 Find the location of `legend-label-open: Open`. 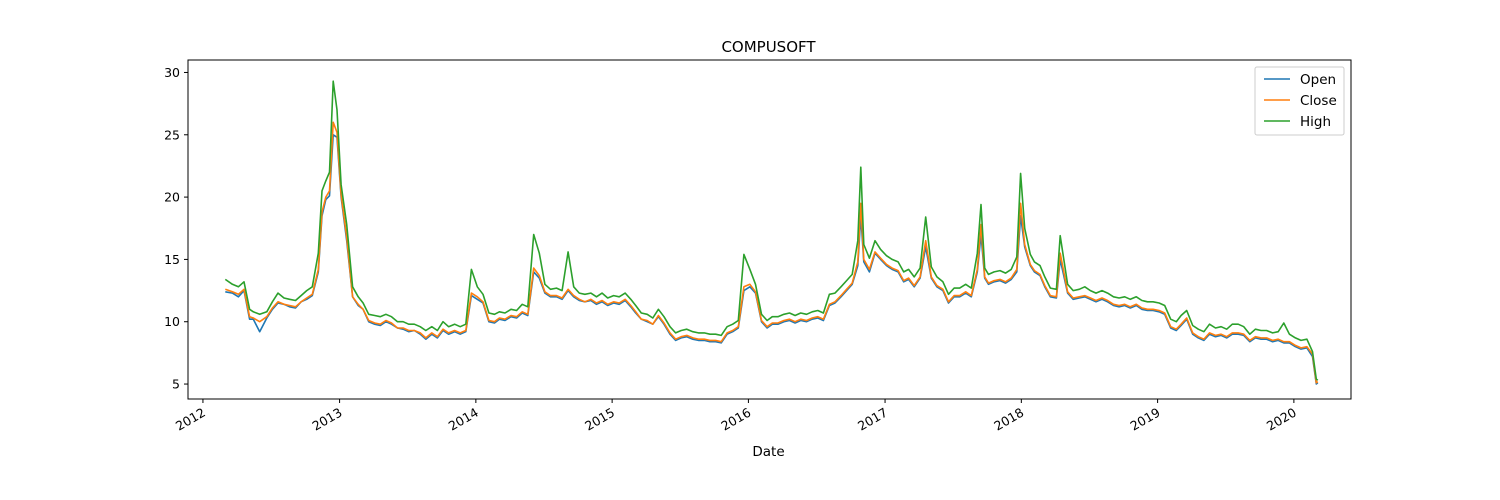

legend-label-open: Open is located at coordinates (1318, 80).